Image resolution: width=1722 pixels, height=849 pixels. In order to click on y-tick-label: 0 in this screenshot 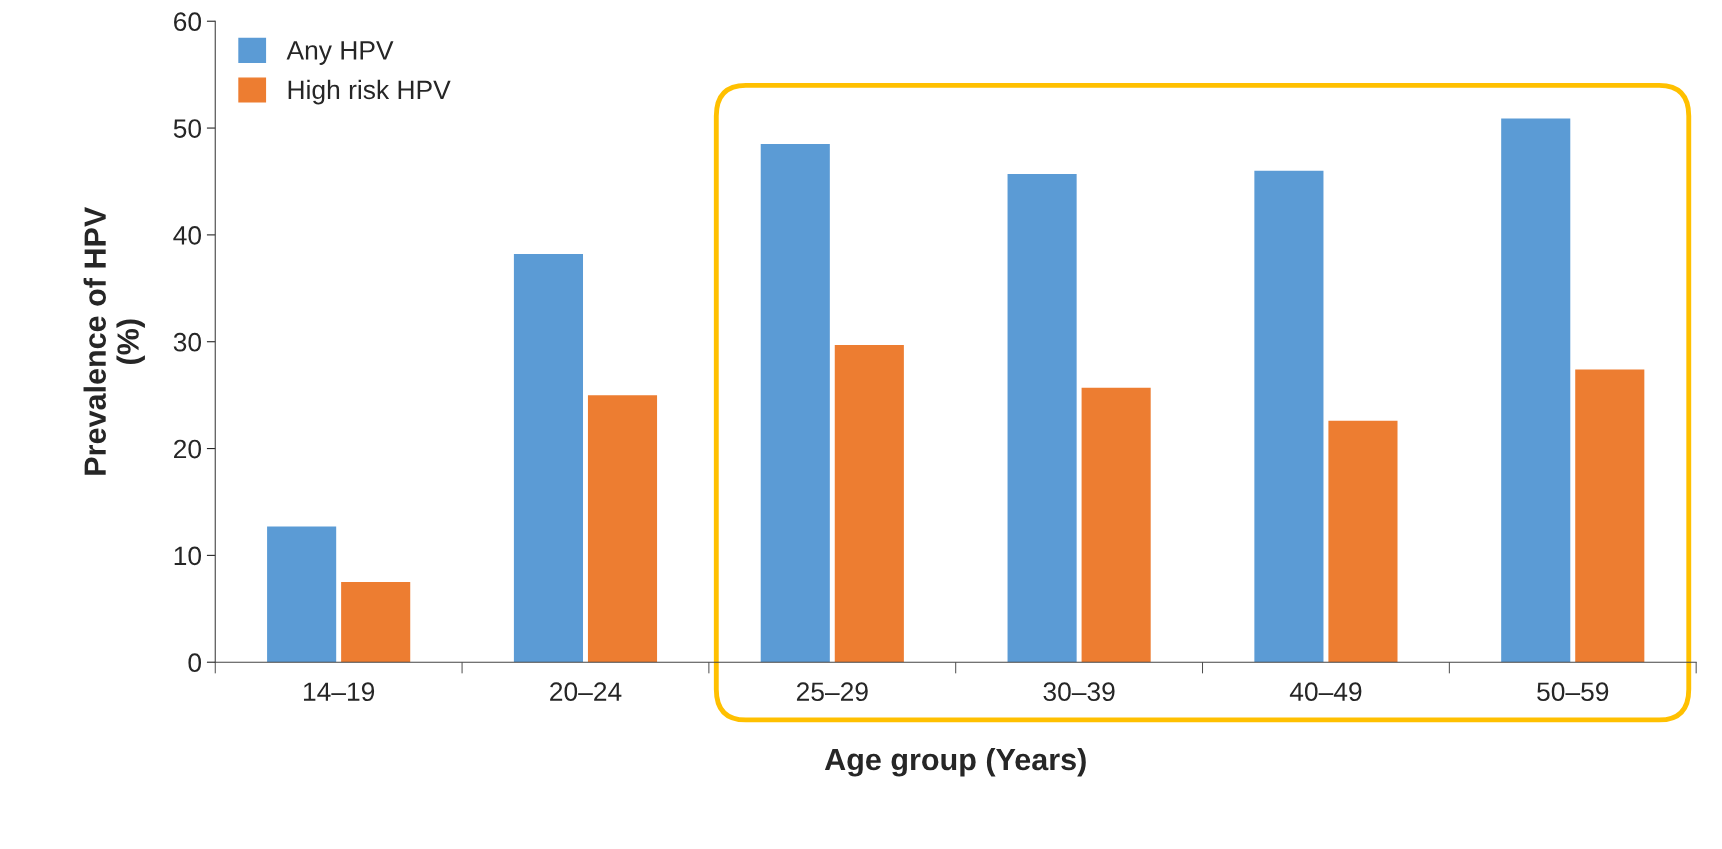, I will do `click(195, 663)`.